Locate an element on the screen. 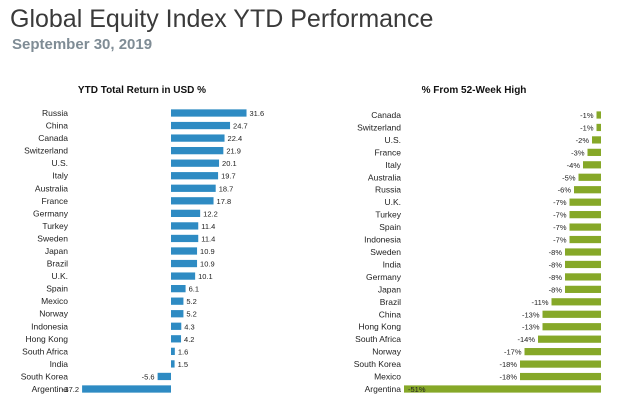  ytd-value-label: -37.2 is located at coordinates (70, 389).